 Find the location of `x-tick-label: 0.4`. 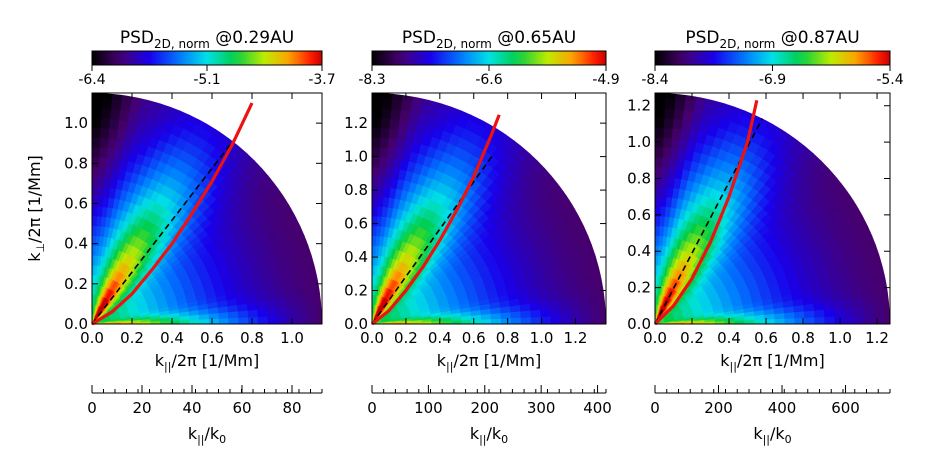

x-tick-label: 0.4 is located at coordinates (729, 338).